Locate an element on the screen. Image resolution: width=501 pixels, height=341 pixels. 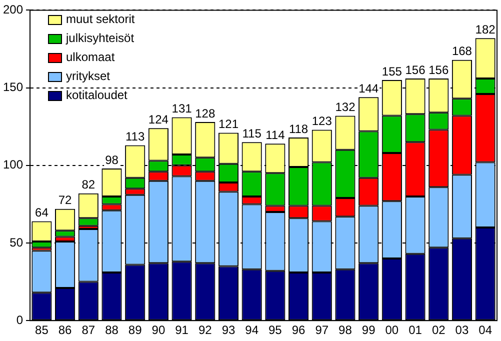
x-tick-label: 95 is located at coordinates (275, 330).